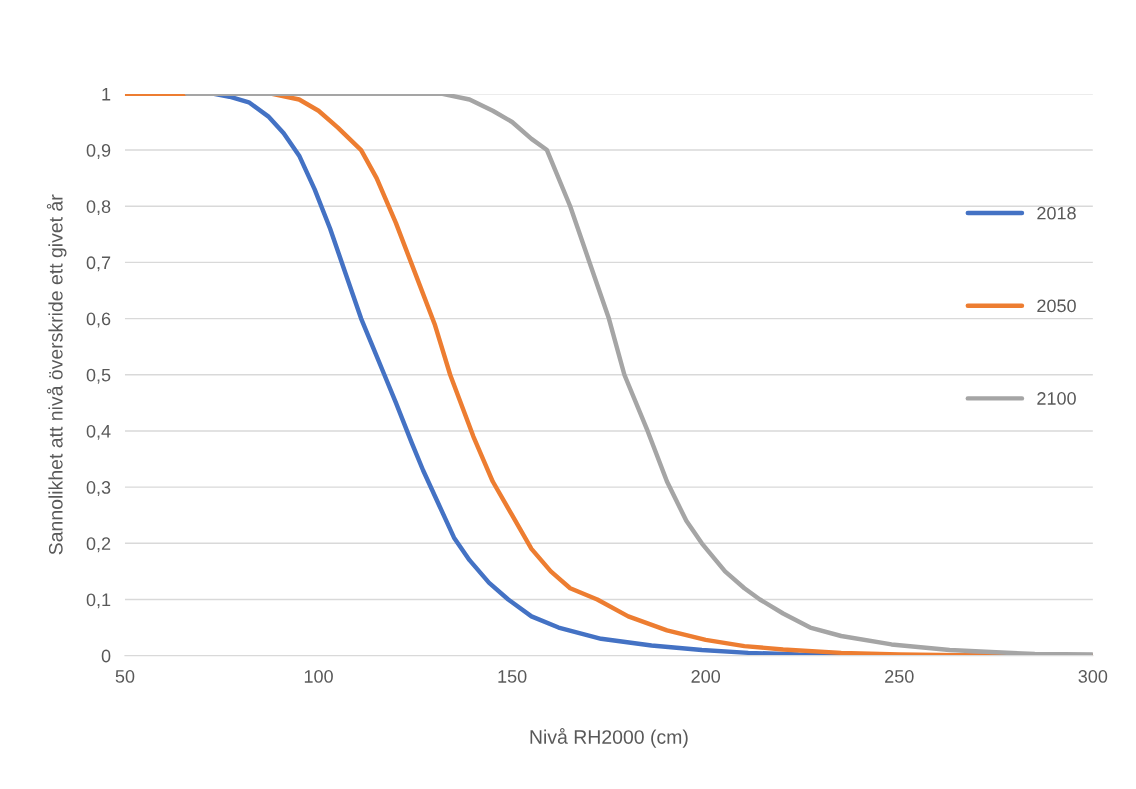  What do you see at coordinates (98, 376) in the screenshot?
I see `y-tick-label: 0,5` at bounding box center [98, 376].